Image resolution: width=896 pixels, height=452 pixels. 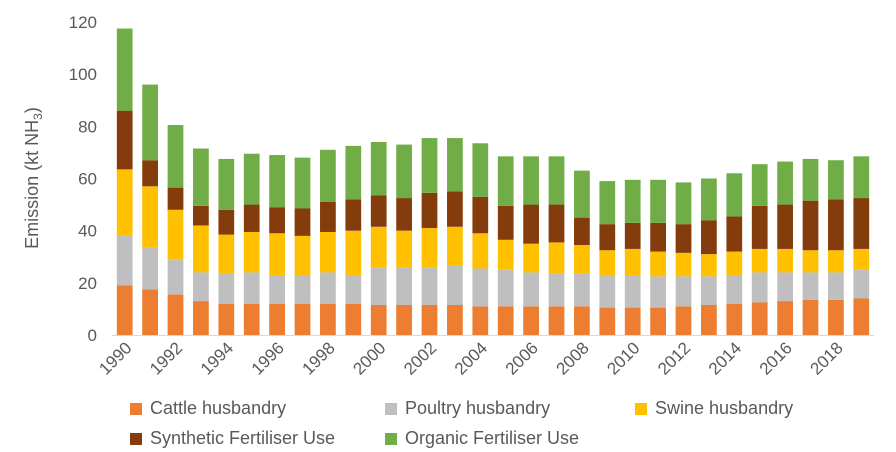 I want to click on legend-label: Swine husbandry, so click(x=724, y=408).